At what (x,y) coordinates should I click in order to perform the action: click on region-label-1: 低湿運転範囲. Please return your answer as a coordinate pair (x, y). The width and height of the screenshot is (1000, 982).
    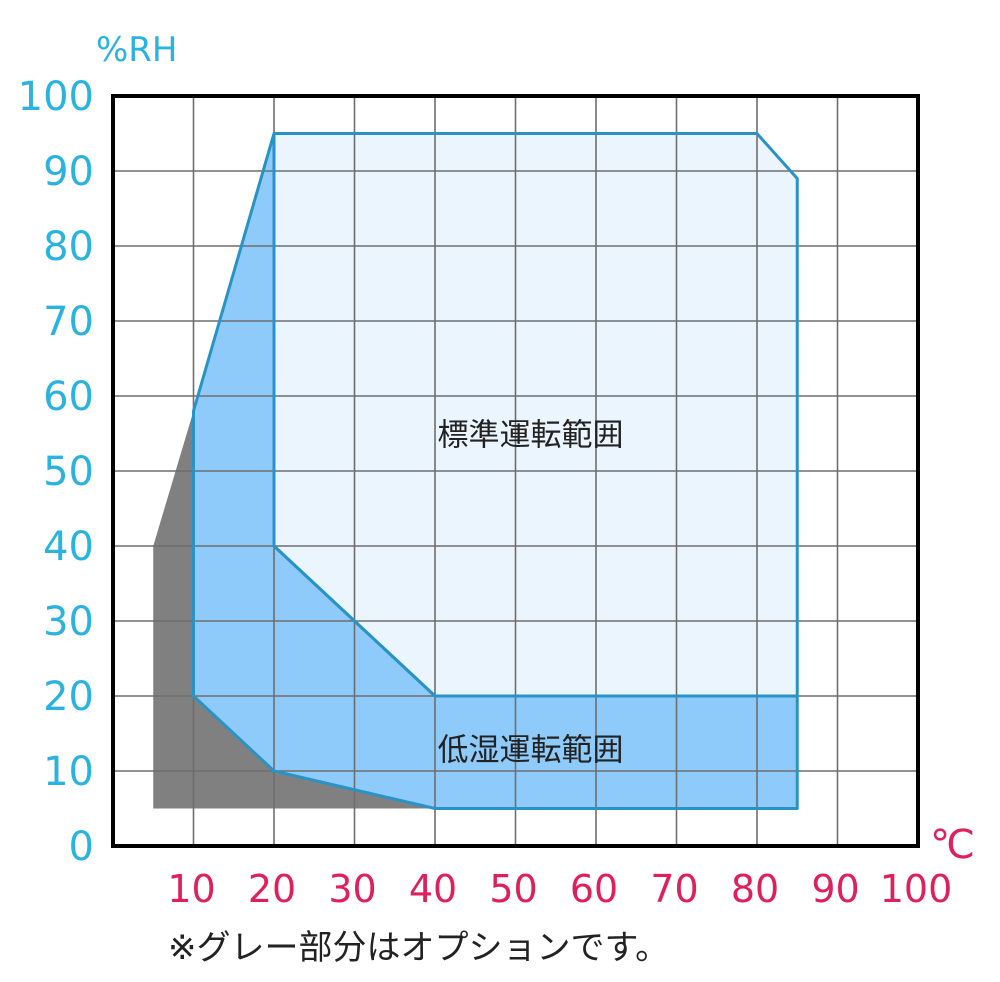
    Looking at the image, I should click on (531, 751).